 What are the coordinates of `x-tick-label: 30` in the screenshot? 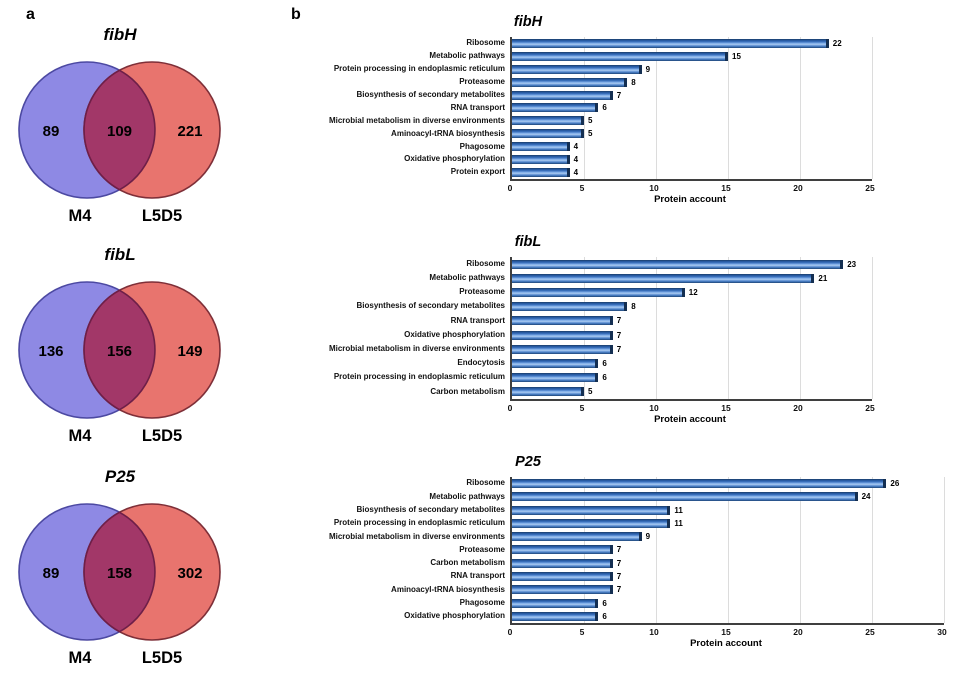 It's located at (942, 632).